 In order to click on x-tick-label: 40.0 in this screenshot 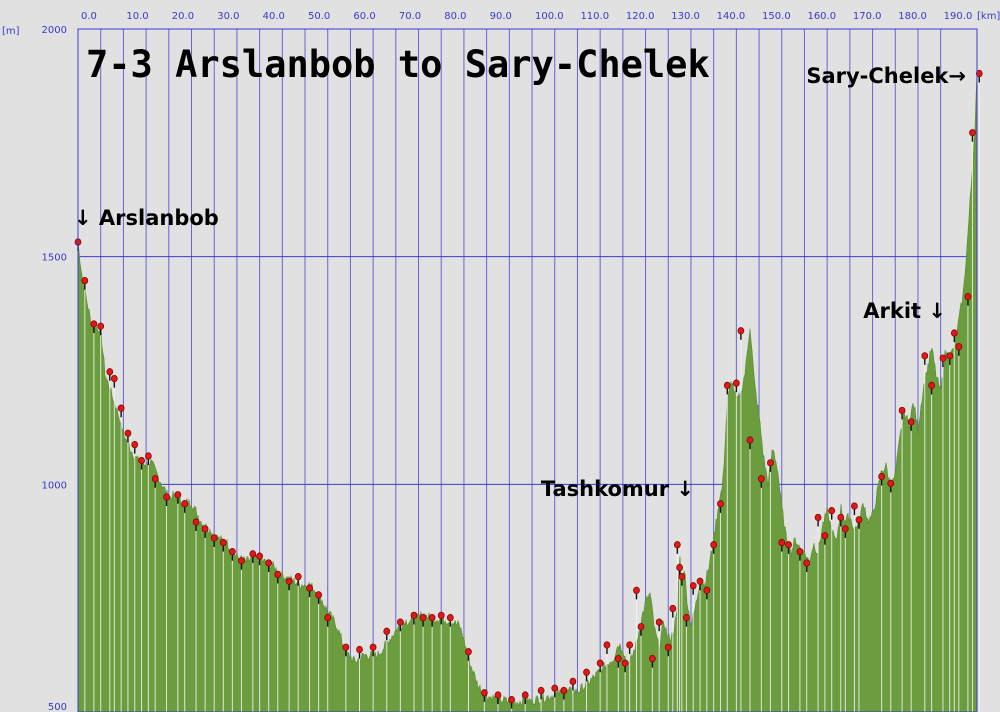, I will do `click(274, 16)`.